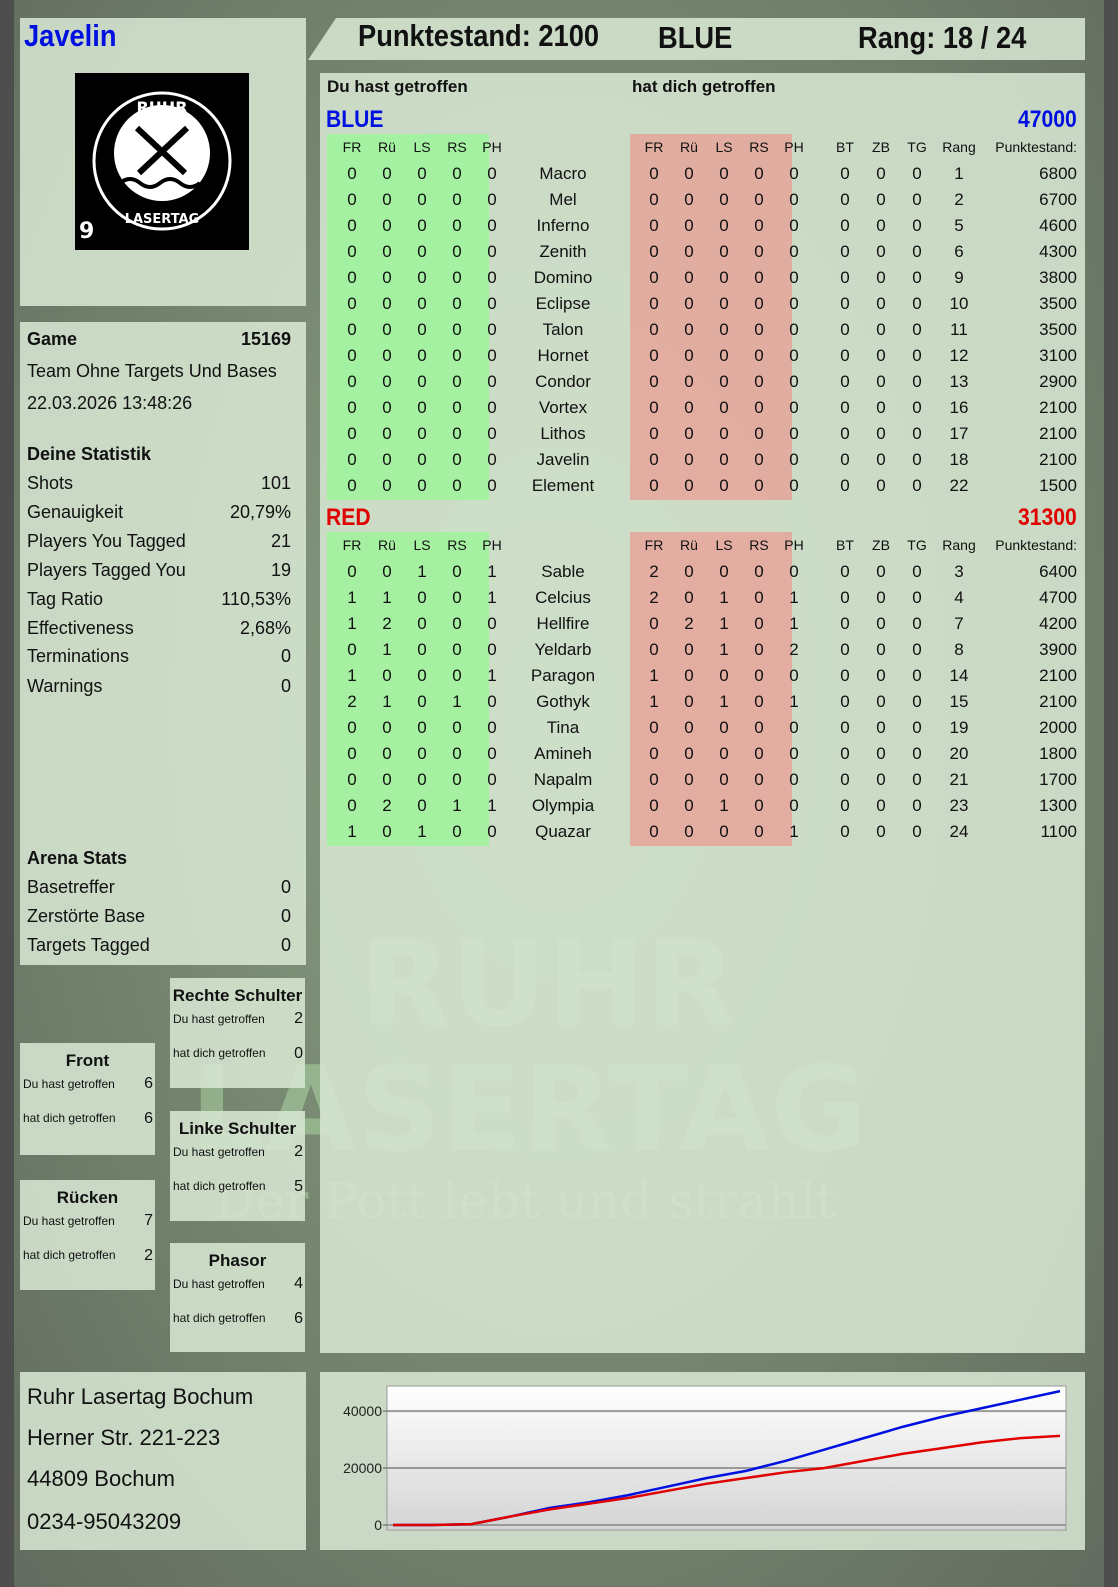  What do you see at coordinates (492, 597) in the screenshot?
I see `you-hit-cell: 1` at bounding box center [492, 597].